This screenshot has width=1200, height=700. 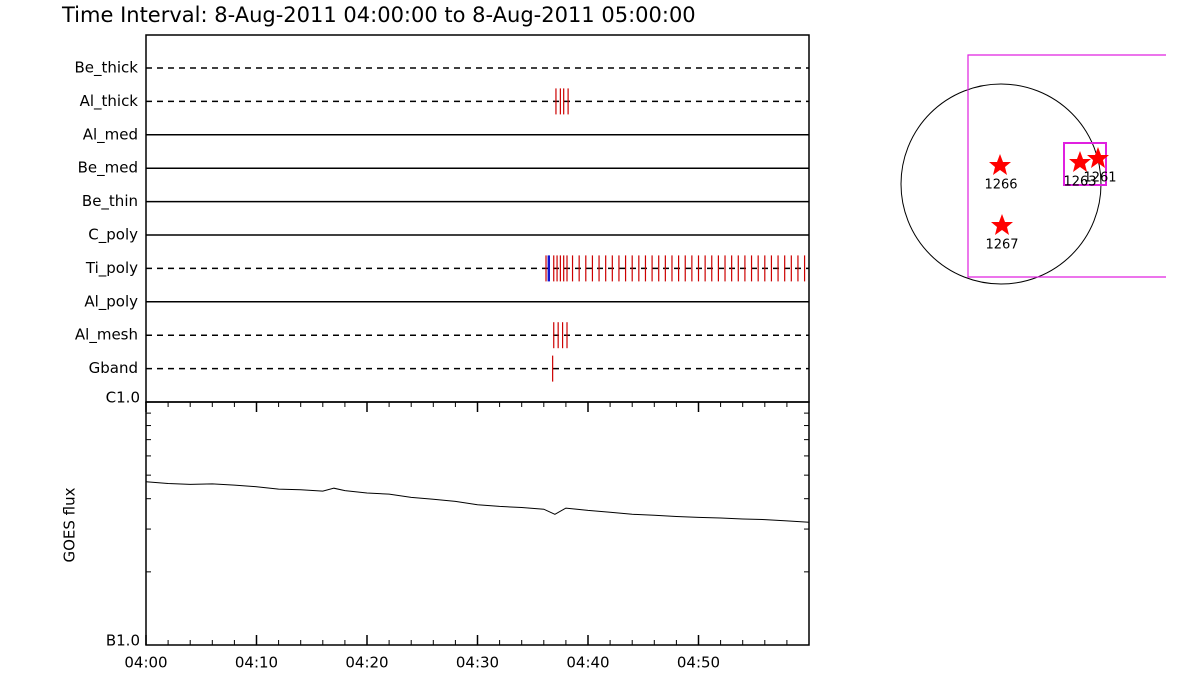 What do you see at coordinates (113, 235) in the screenshot?
I see `filter-label: C_poly` at bounding box center [113, 235].